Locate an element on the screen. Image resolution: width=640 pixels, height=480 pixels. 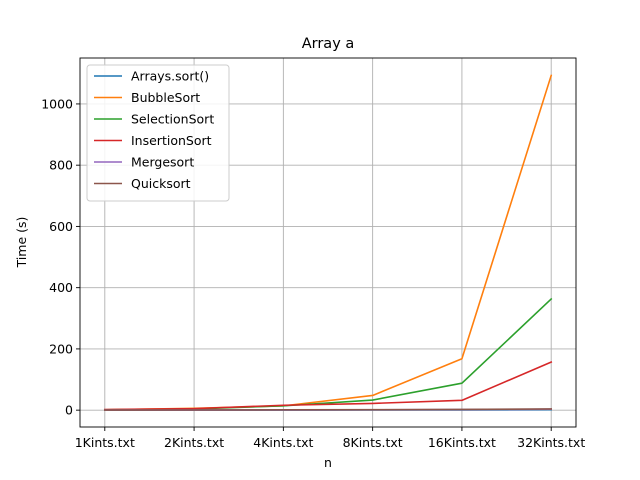
x-tick-label: 32Kints.txt is located at coordinates (551, 442).